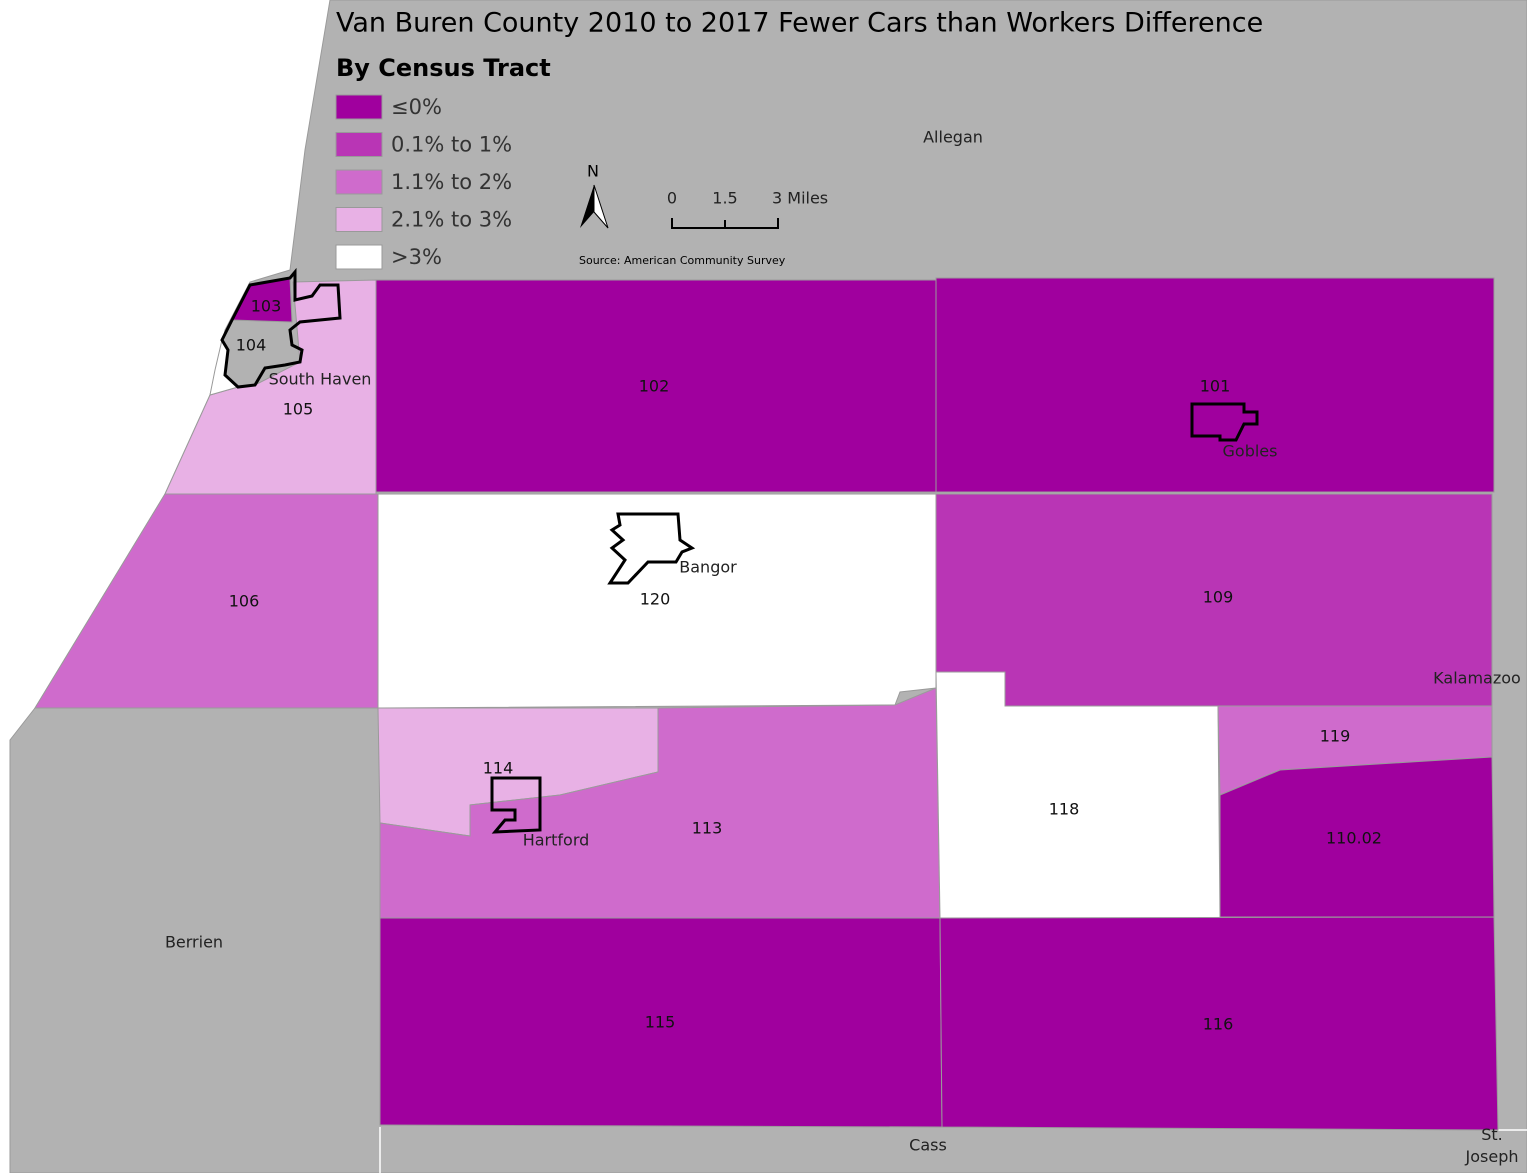 The width and height of the screenshot is (1527, 1173). What do you see at coordinates (660, 1022) in the screenshot?
I see `tract-label: 115` at bounding box center [660, 1022].